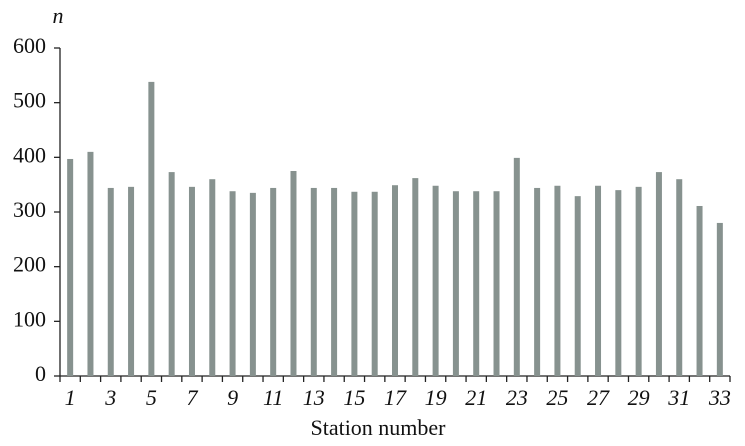 The width and height of the screenshot is (745, 446). I want to click on x-tick-label: 13, so click(314, 397).